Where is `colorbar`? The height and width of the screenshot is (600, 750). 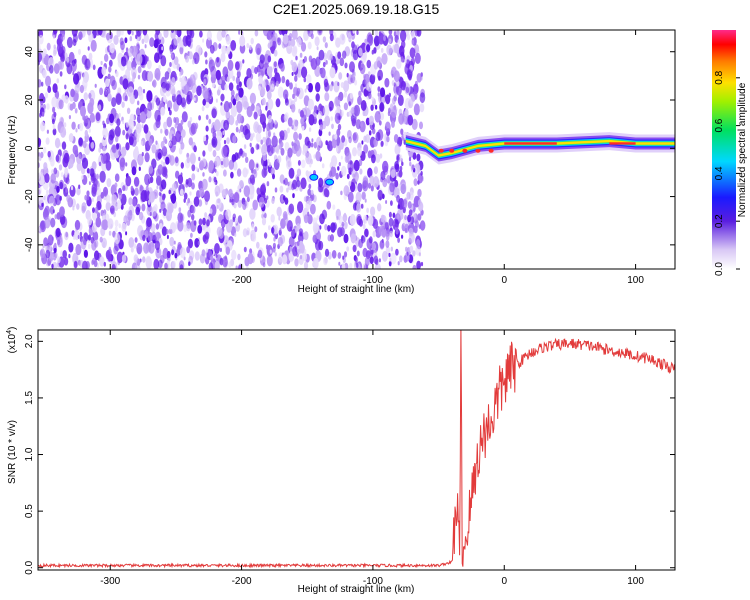 colorbar is located at coordinates (724, 149).